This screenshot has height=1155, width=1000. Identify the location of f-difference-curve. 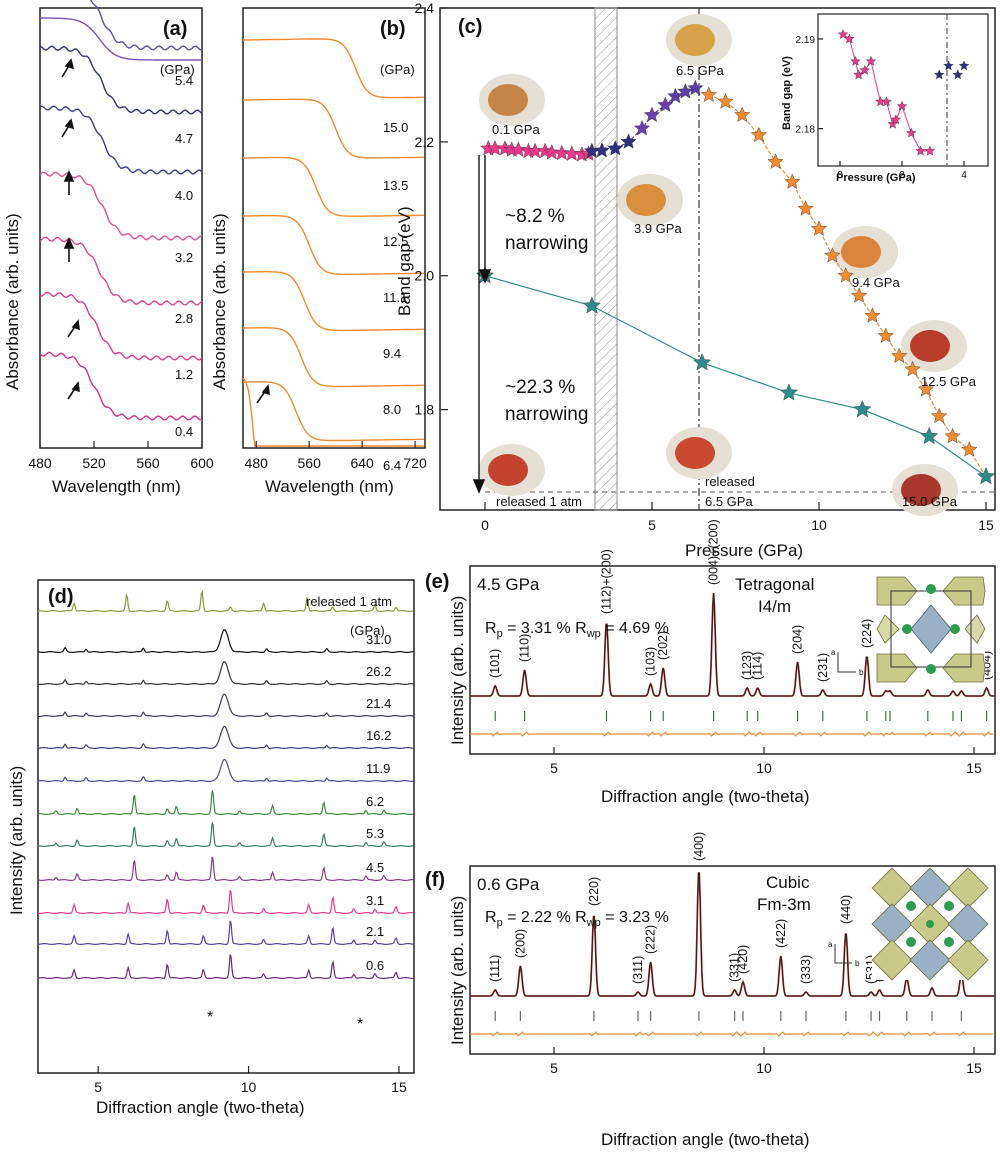
(731, 1034).